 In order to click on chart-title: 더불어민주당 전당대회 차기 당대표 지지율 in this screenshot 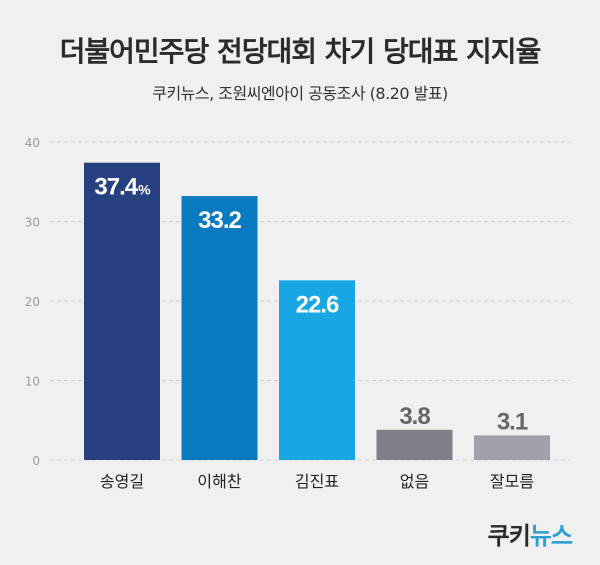, I will do `click(300, 51)`.